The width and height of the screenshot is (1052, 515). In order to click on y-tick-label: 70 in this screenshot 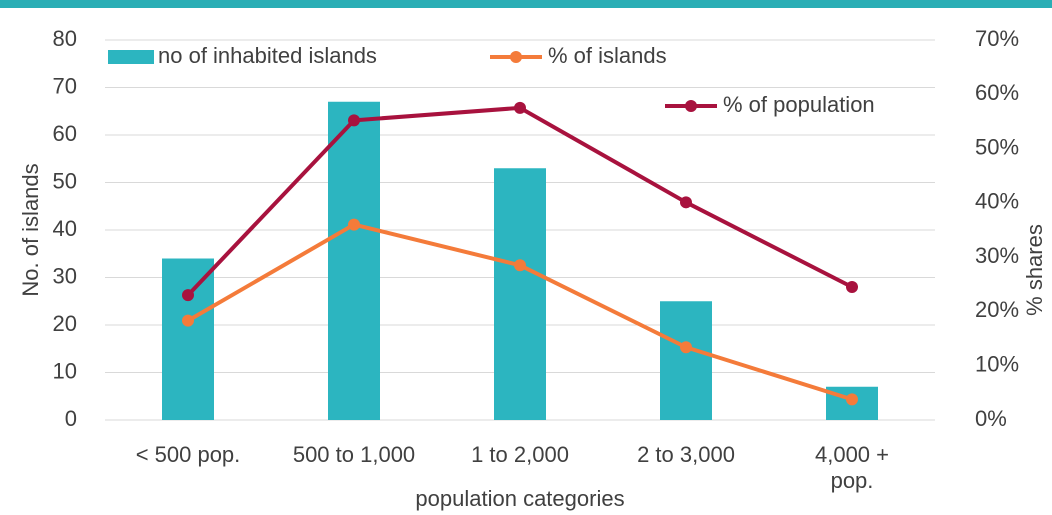, I will do `click(65, 85)`.